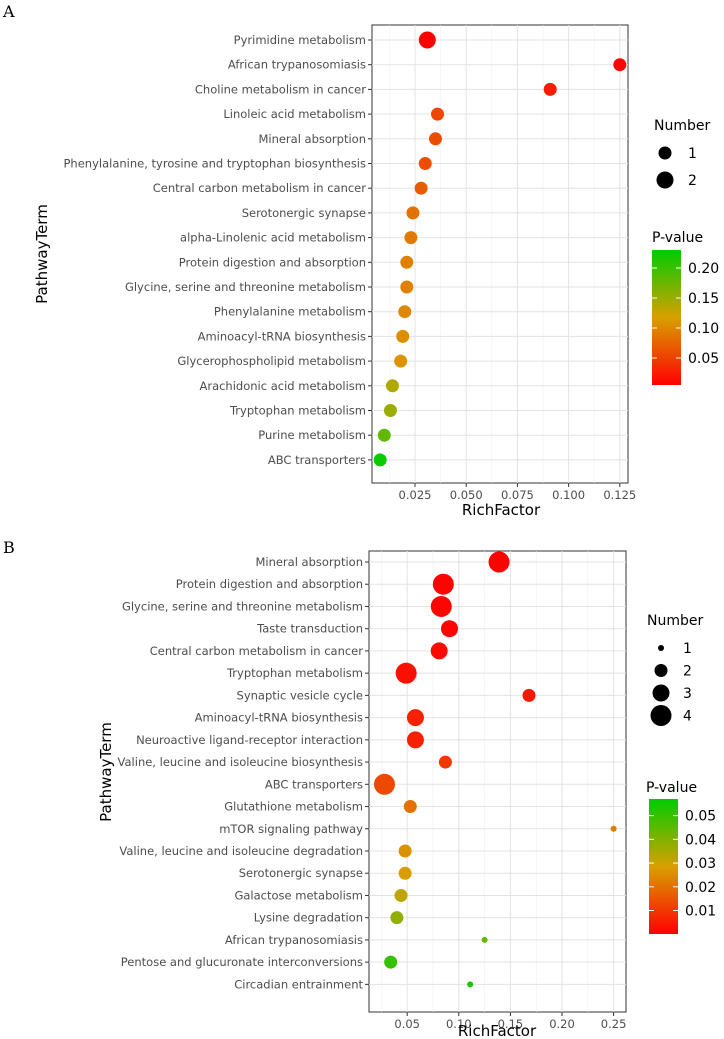  What do you see at coordinates (245, 287) in the screenshot?
I see `panel-a-y-tick-label: Glycine, serine and threonine metabolism` at bounding box center [245, 287].